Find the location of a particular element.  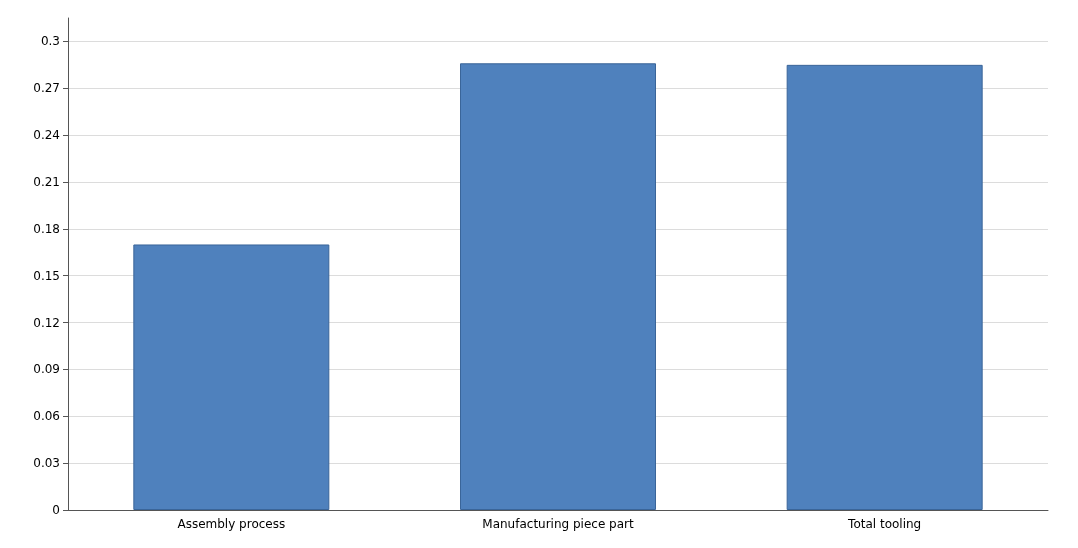

x-tick-label: Assembly process is located at coordinates (231, 524).